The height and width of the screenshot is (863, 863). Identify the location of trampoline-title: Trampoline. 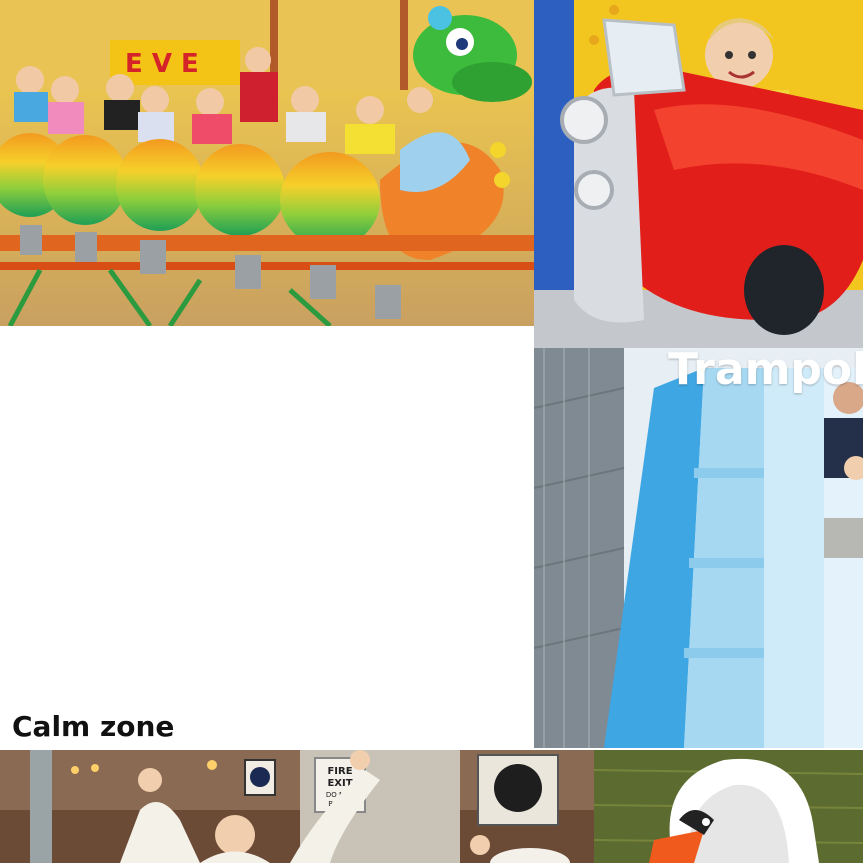
(765, 369).